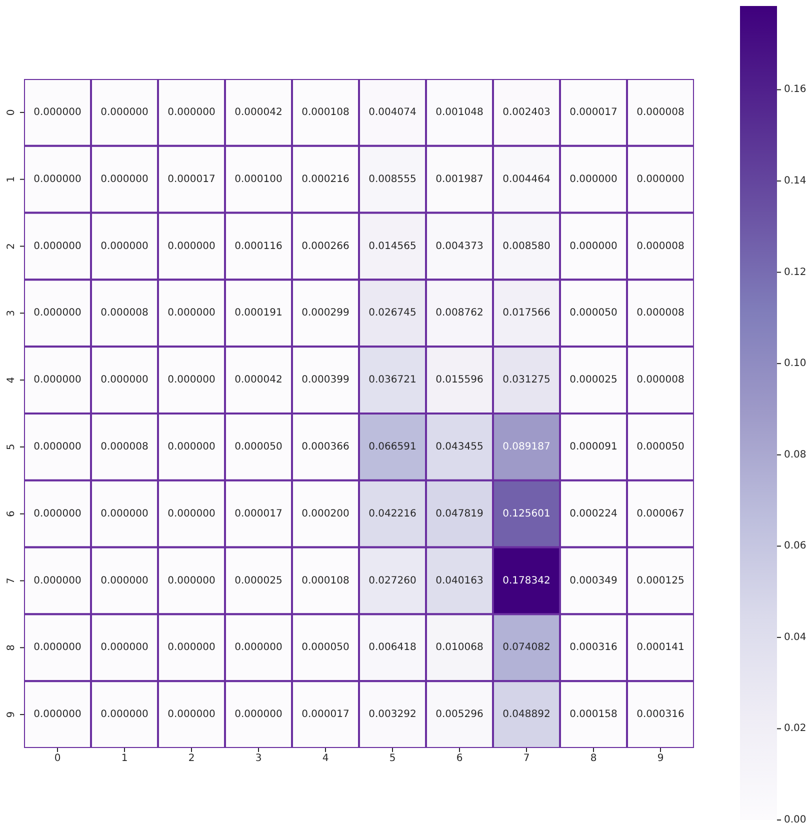 This screenshot has height=835, width=812. What do you see at coordinates (526, 313) in the screenshot?
I see `data-label: 0.017566` at bounding box center [526, 313].